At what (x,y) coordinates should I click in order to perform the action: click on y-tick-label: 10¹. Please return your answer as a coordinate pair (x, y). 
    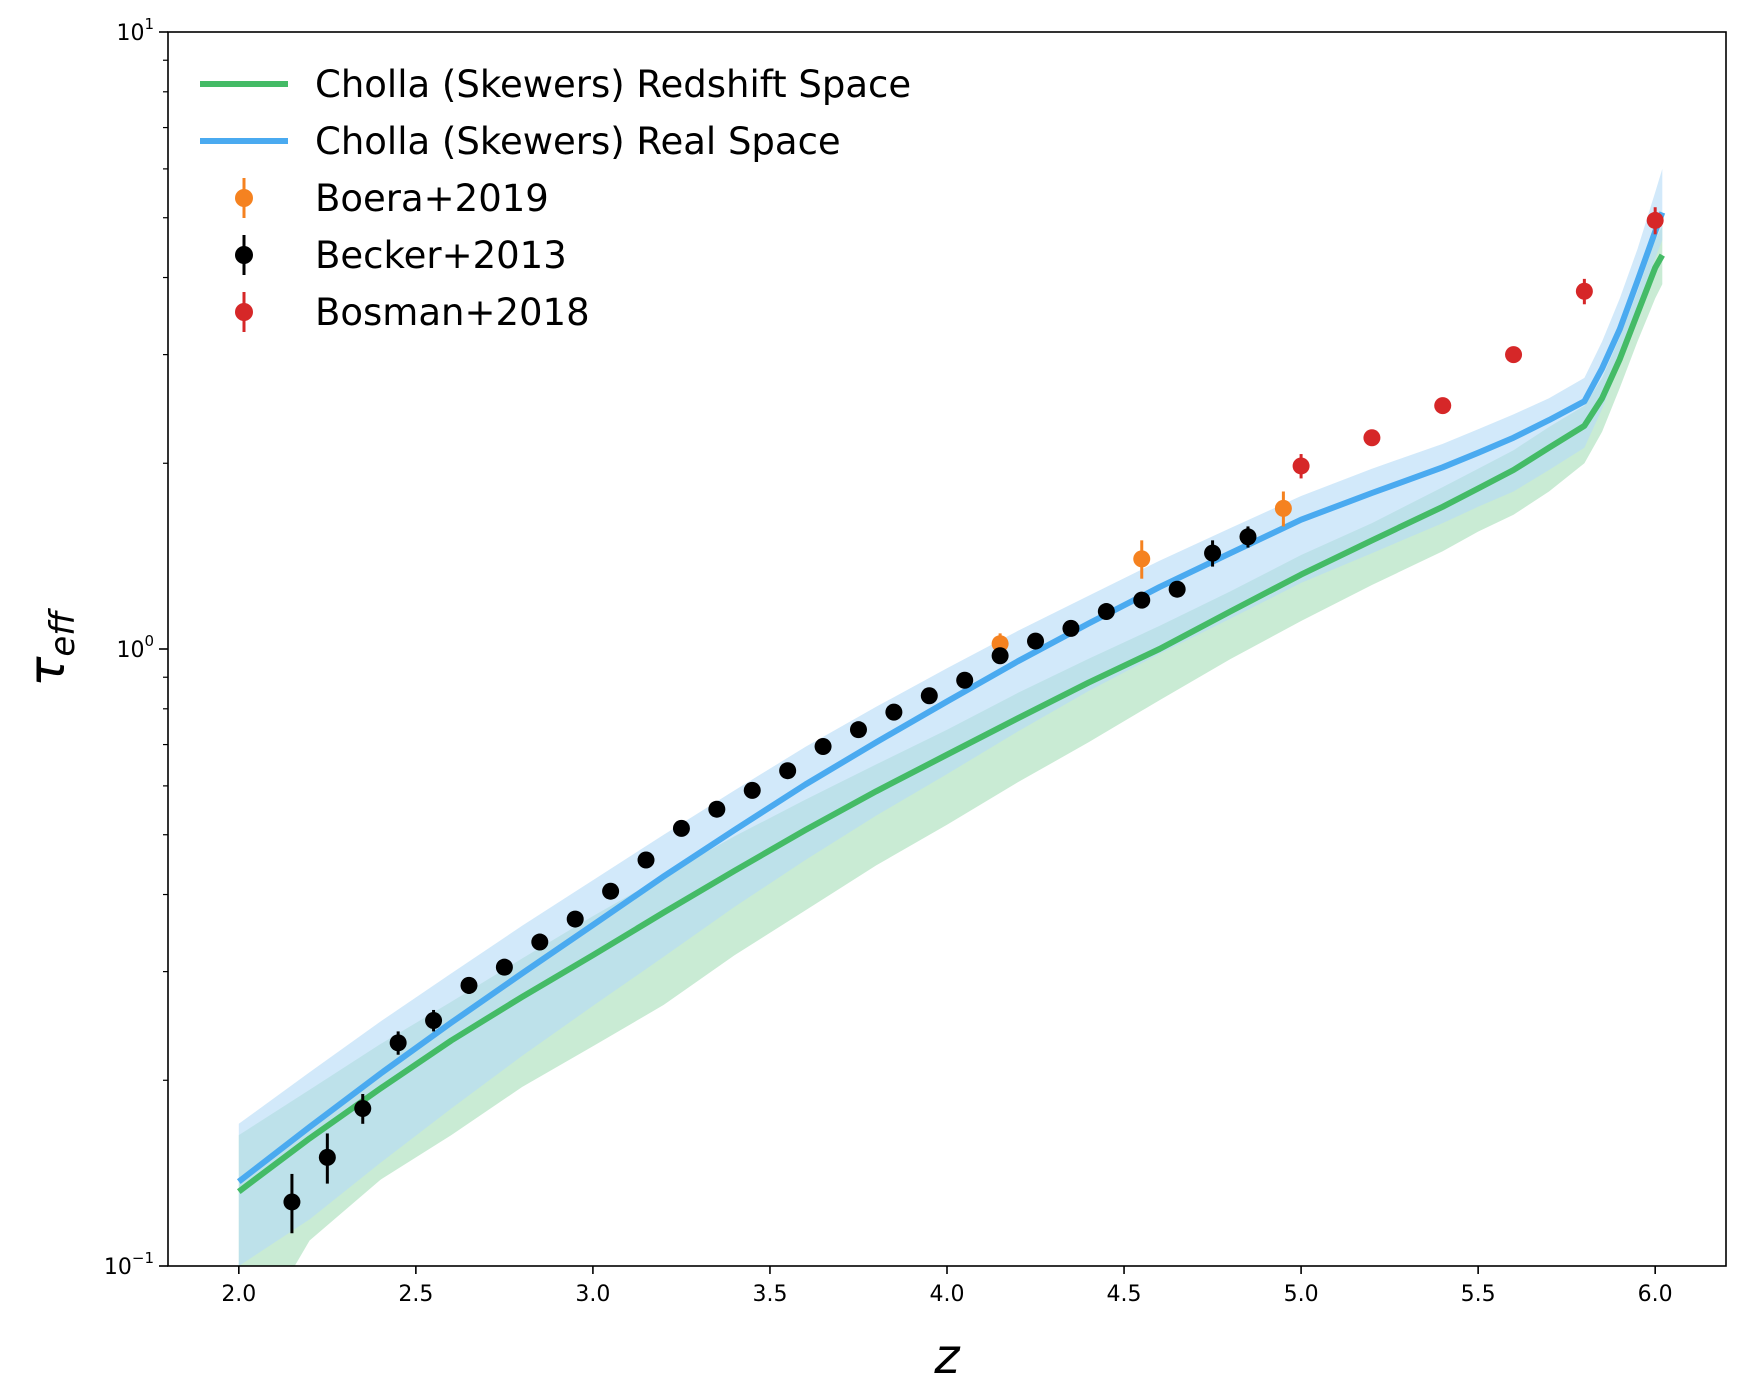
    Looking at the image, I should click on (135, 30).